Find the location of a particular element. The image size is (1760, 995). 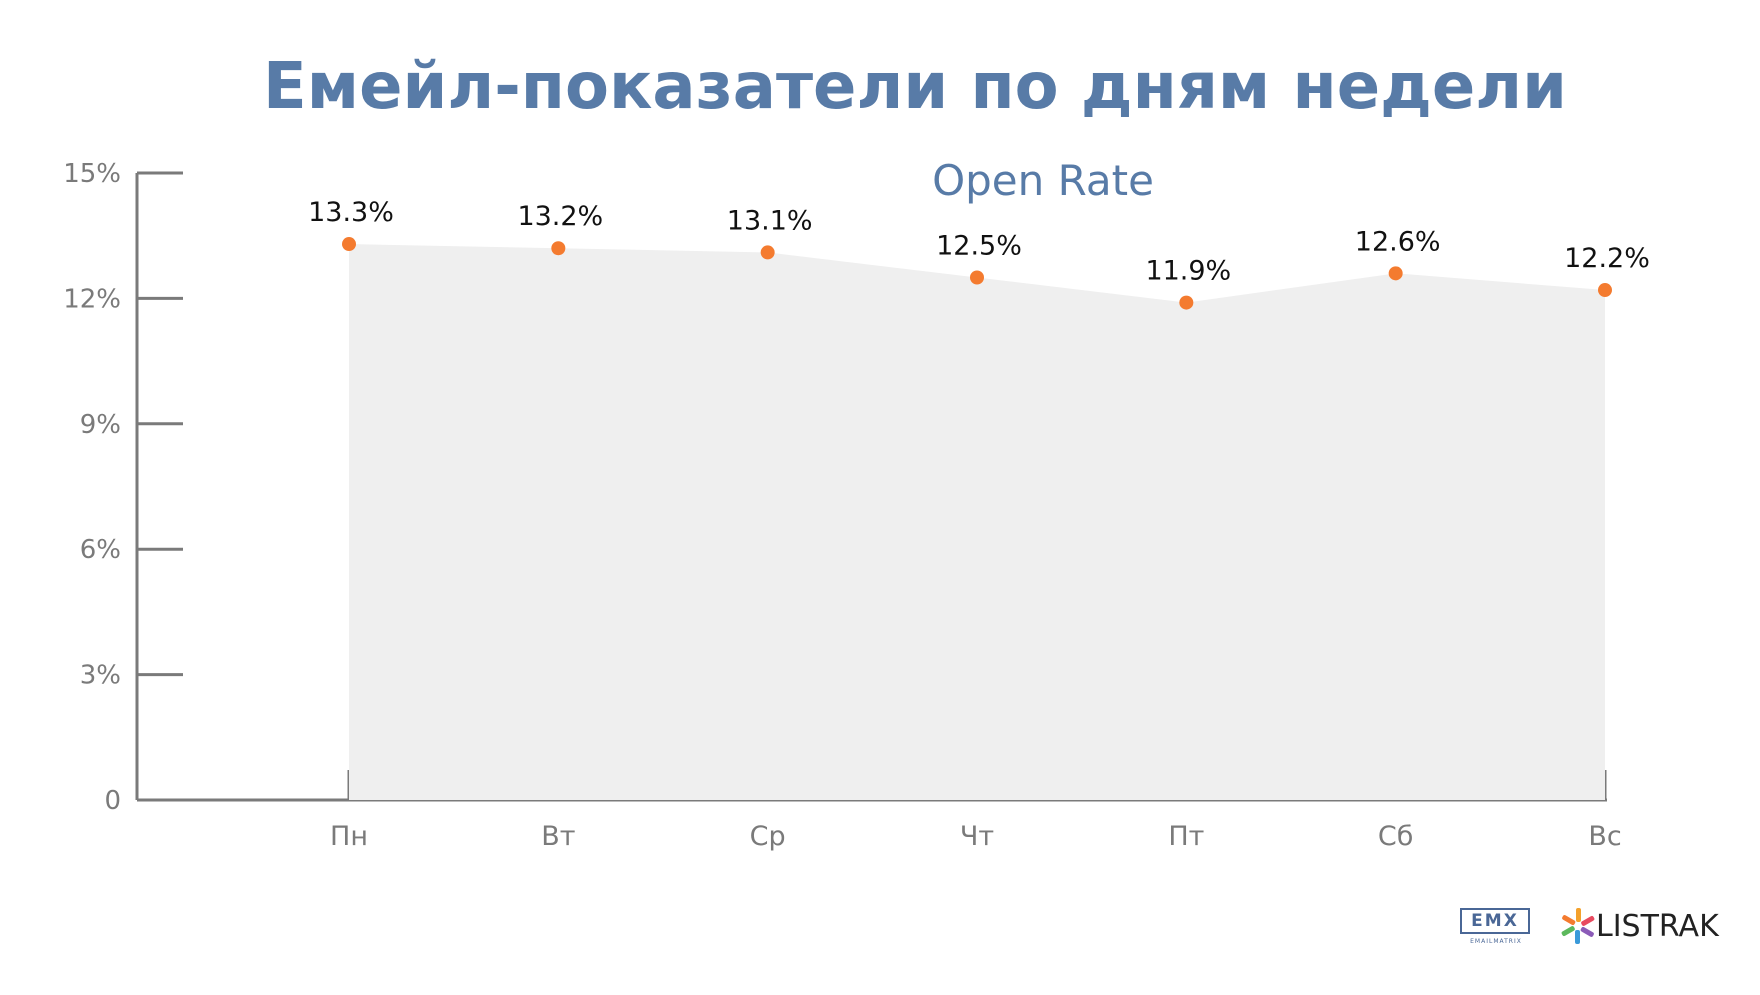

data-label: 12.2% is located at coordinates (1607, 258).